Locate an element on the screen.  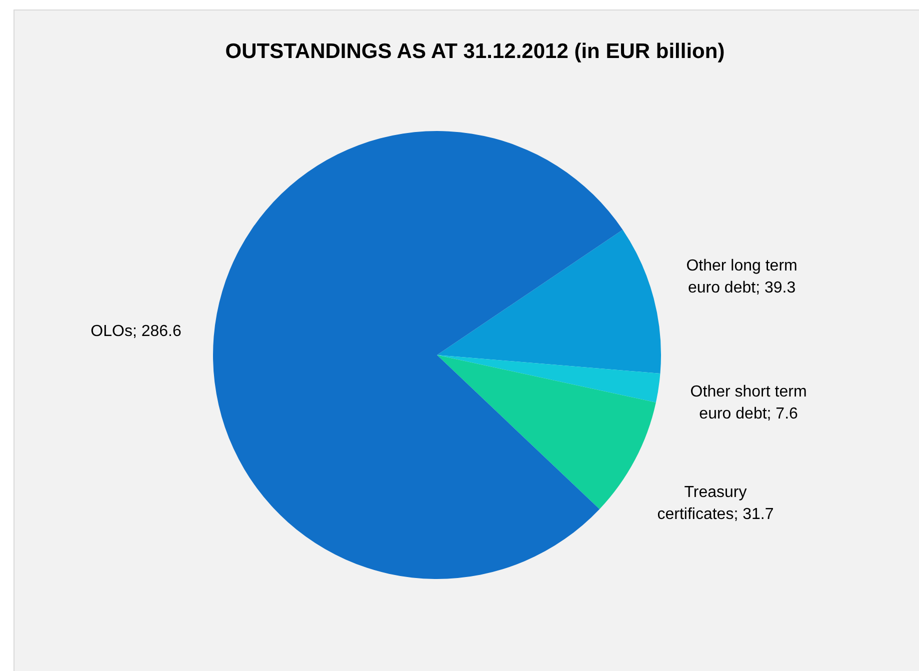
slice-label: OLOs; 286.6 is located at coordinates (136, 331).